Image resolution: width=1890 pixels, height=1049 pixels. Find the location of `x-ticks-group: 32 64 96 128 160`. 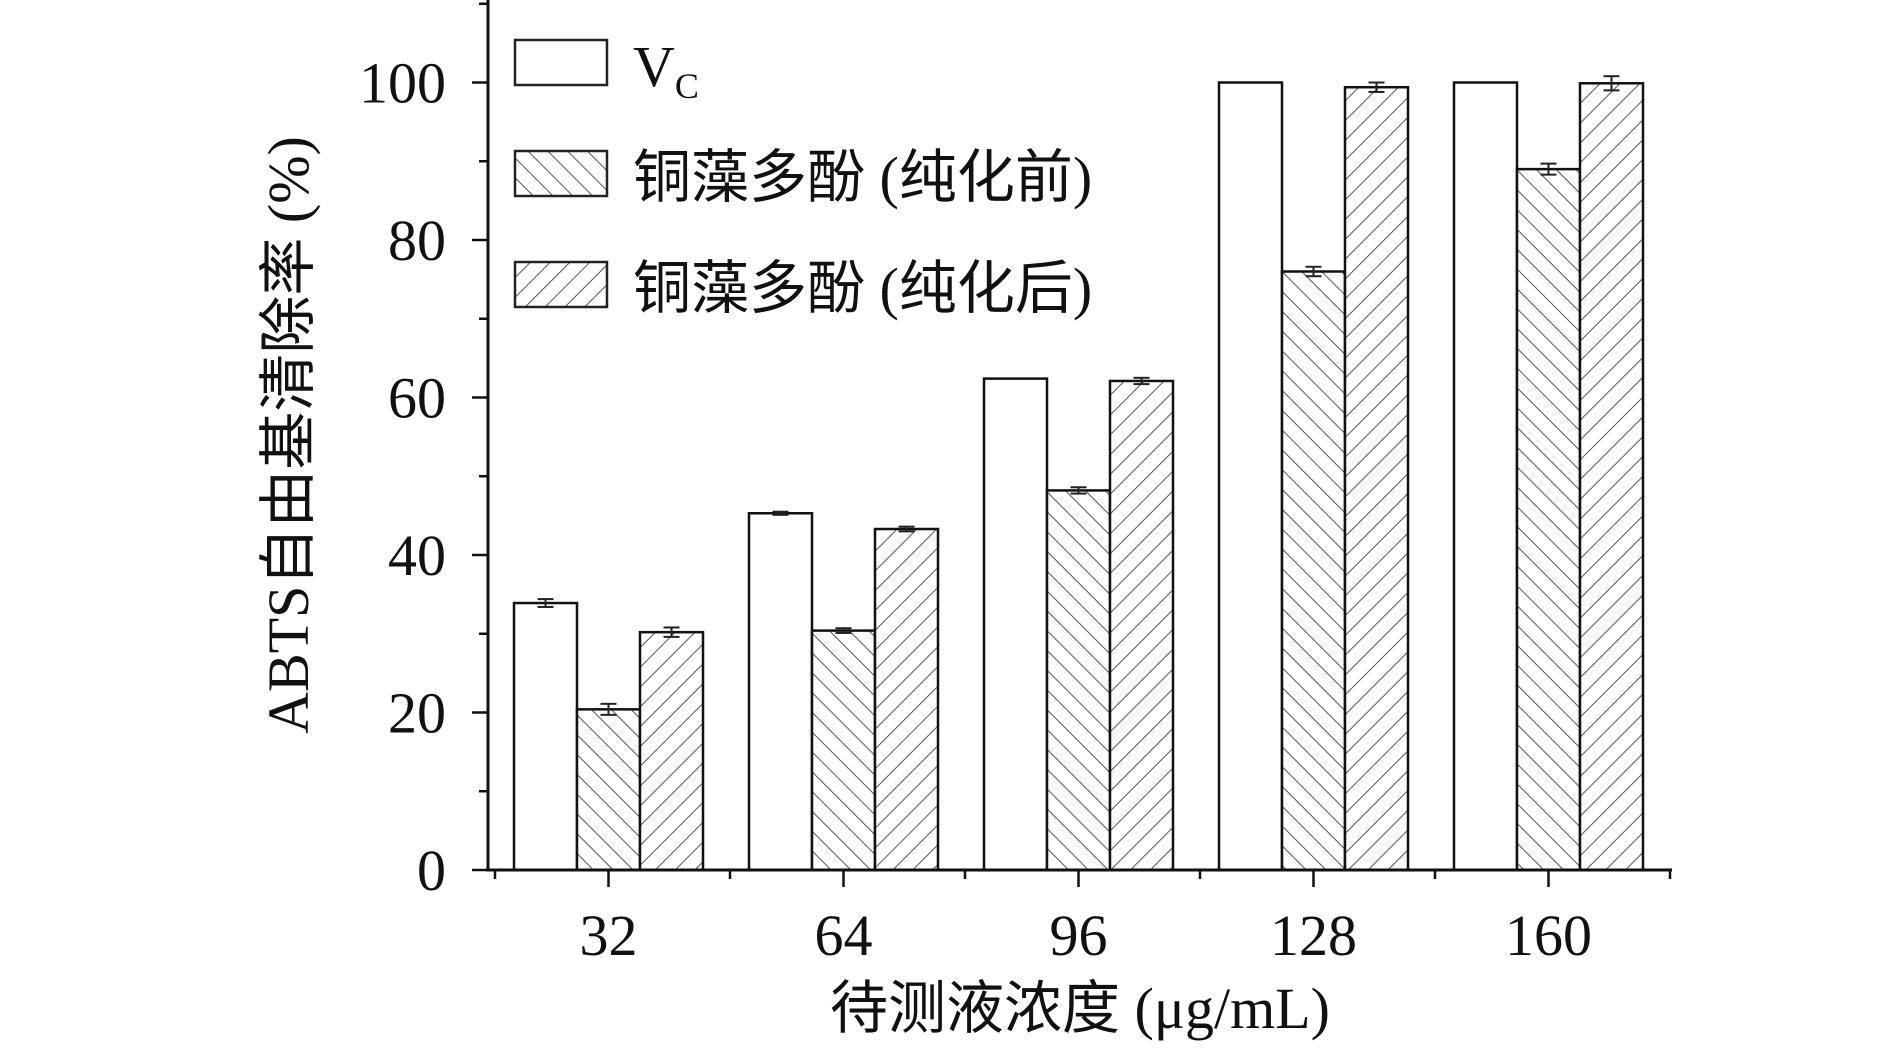

x-ticks-group: 32 64 96 128 160 is located at coordinates (1082, 919).